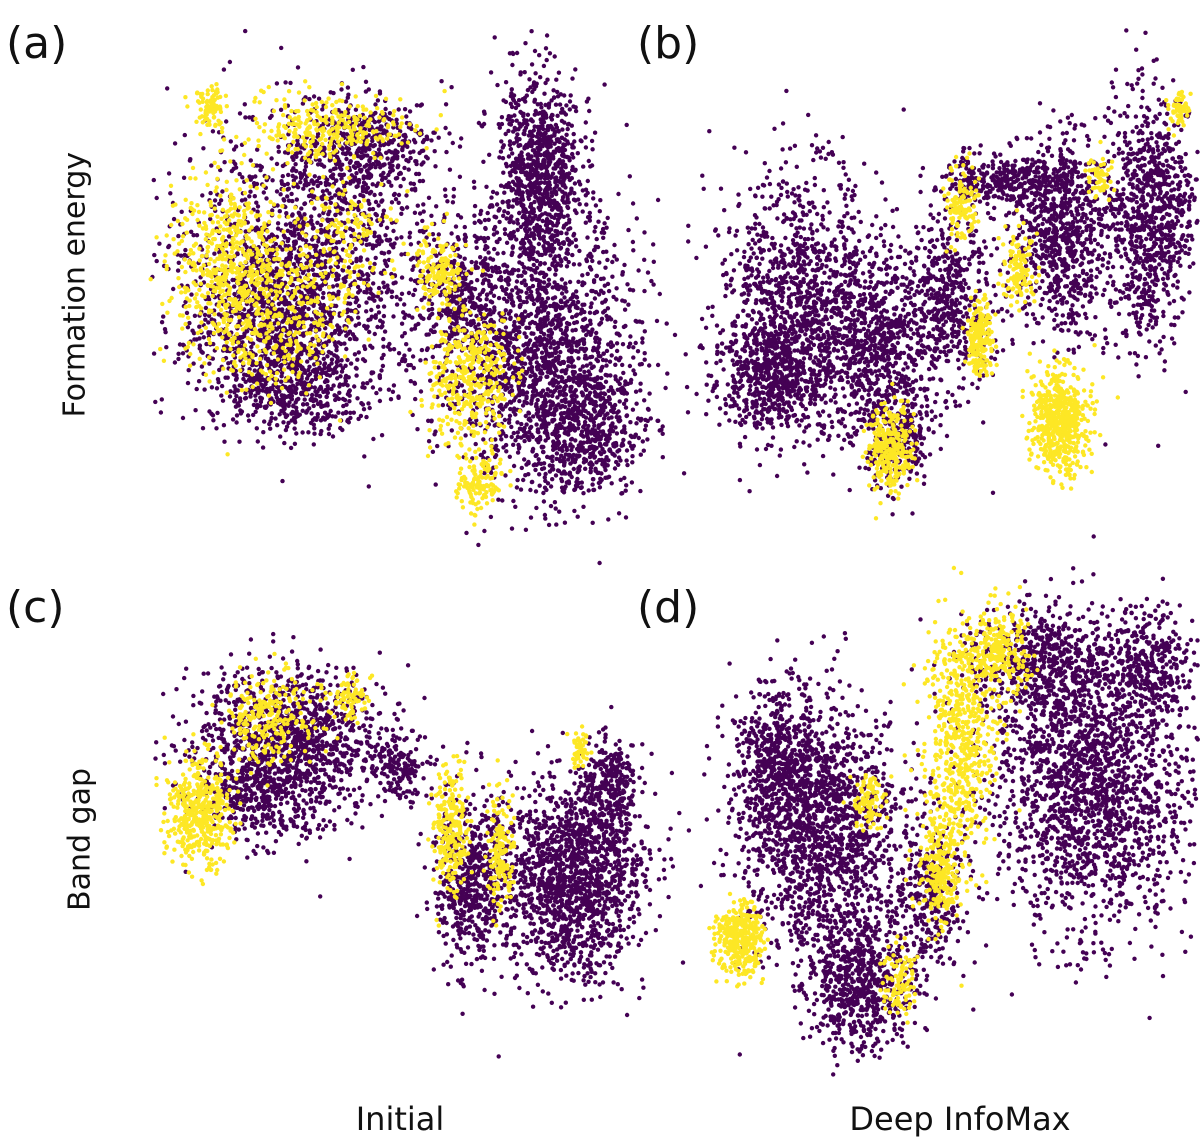  Describe the element at coordinates (75, 285) in the screenshot. I see `row-label-formation-energy: Formation energy` at that location.